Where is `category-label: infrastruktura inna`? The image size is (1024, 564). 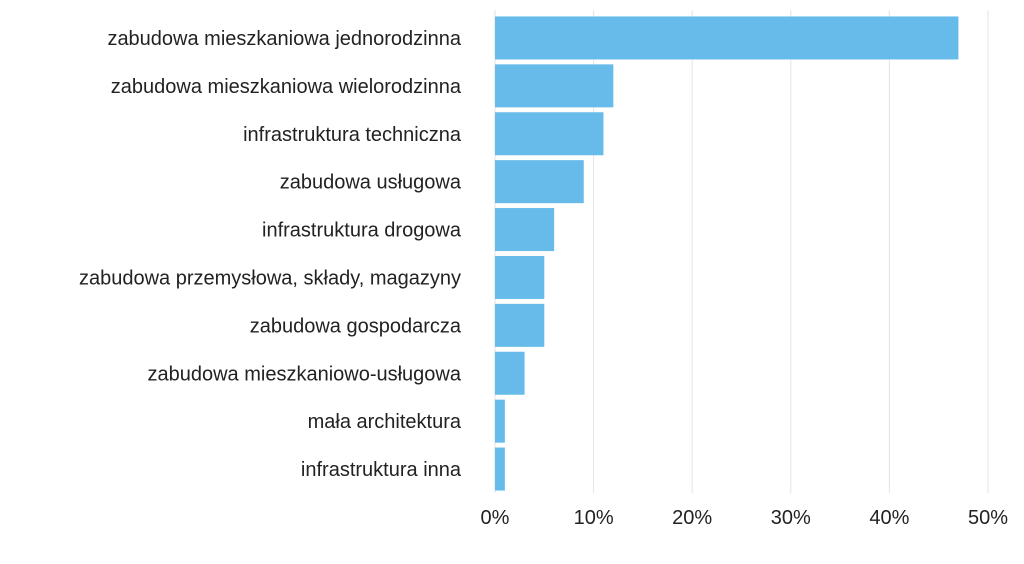 category-label: infrastruktura inna is located at coordinates (381, 470).